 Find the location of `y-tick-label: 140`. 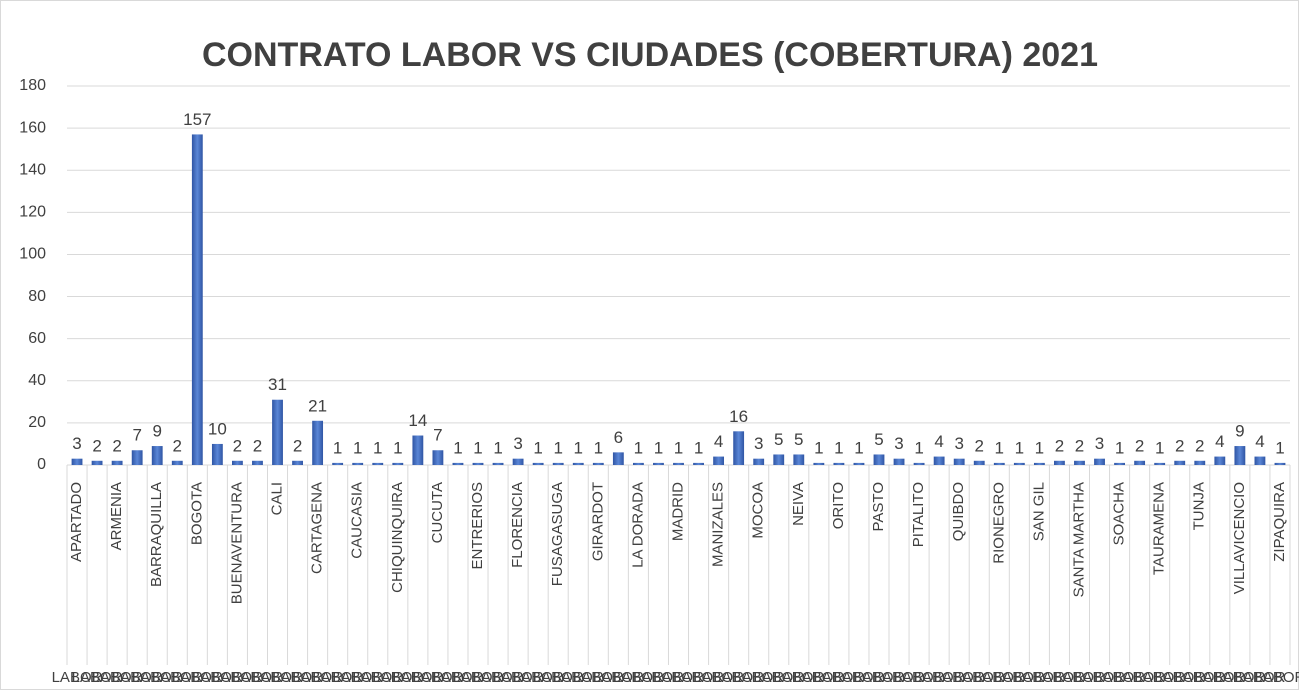

y-tick-label: 140 is located at coordinates (32, 169).